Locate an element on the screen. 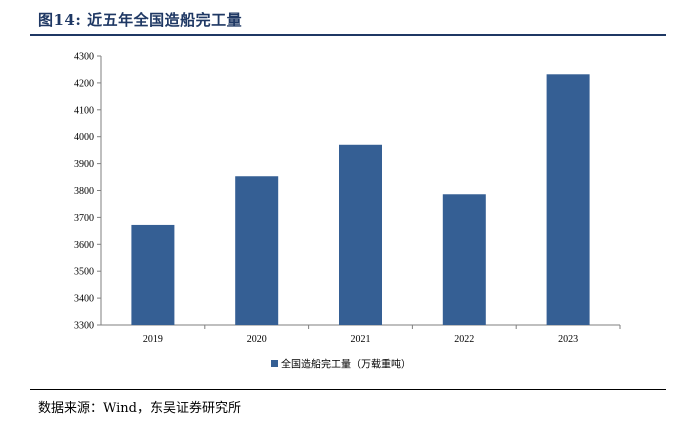 The height and width of the screenshot is (423, 688). y-tick-label: 4200 is located at coordinates (84, 83).